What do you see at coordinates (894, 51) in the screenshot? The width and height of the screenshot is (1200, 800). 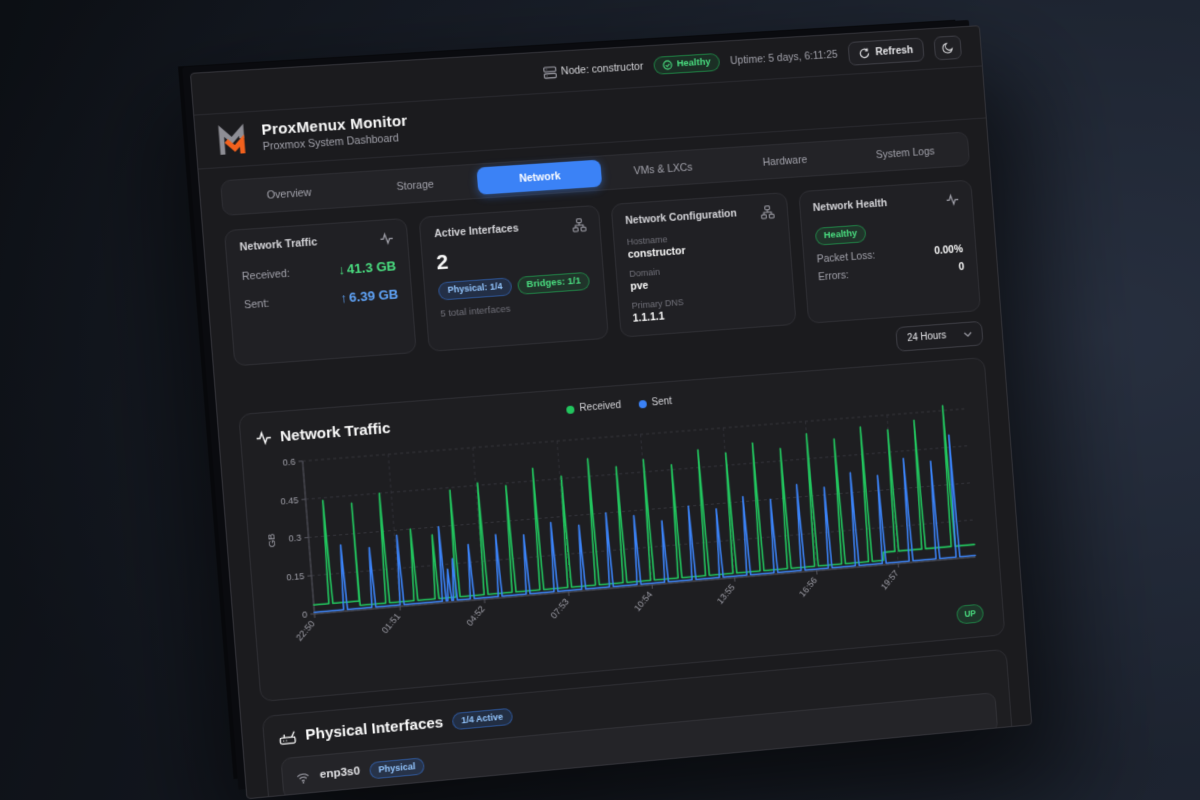 I see `refresh-label: Refresh` at bounding box center [894, 51].